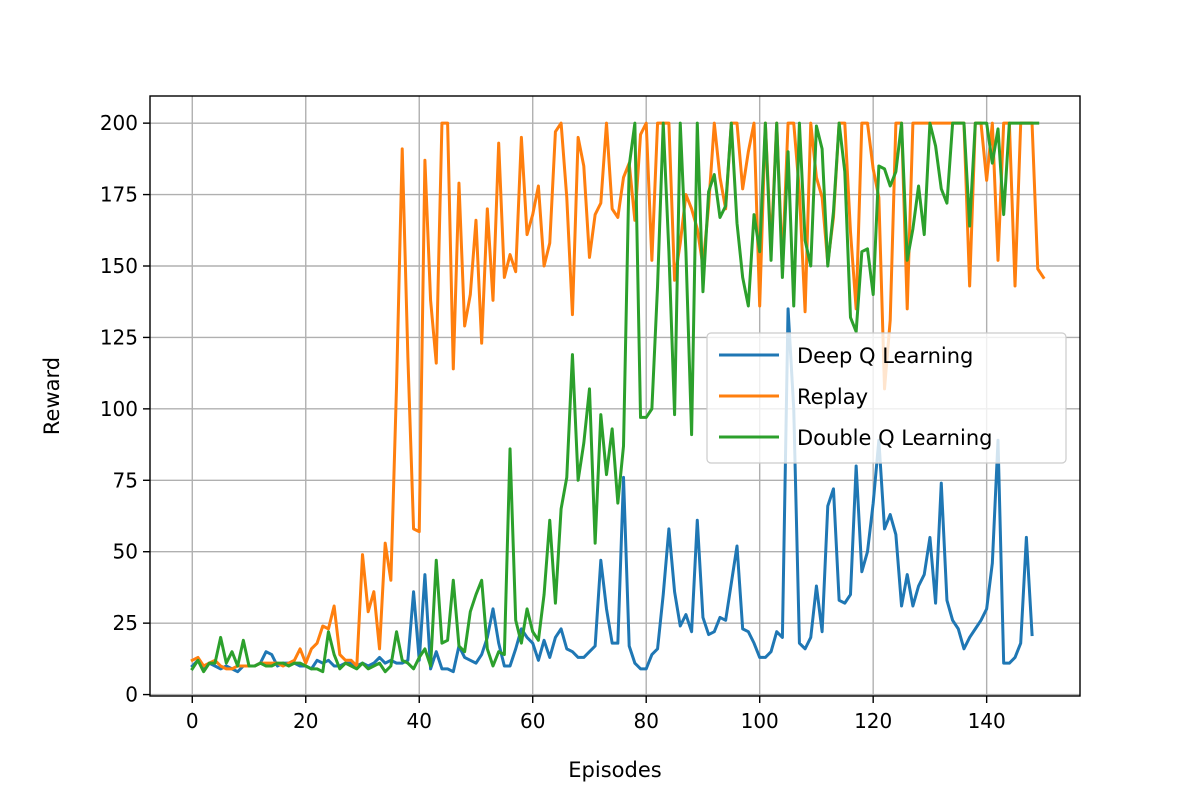  I want to click on y-tick-label: 50, so click(125, 552).